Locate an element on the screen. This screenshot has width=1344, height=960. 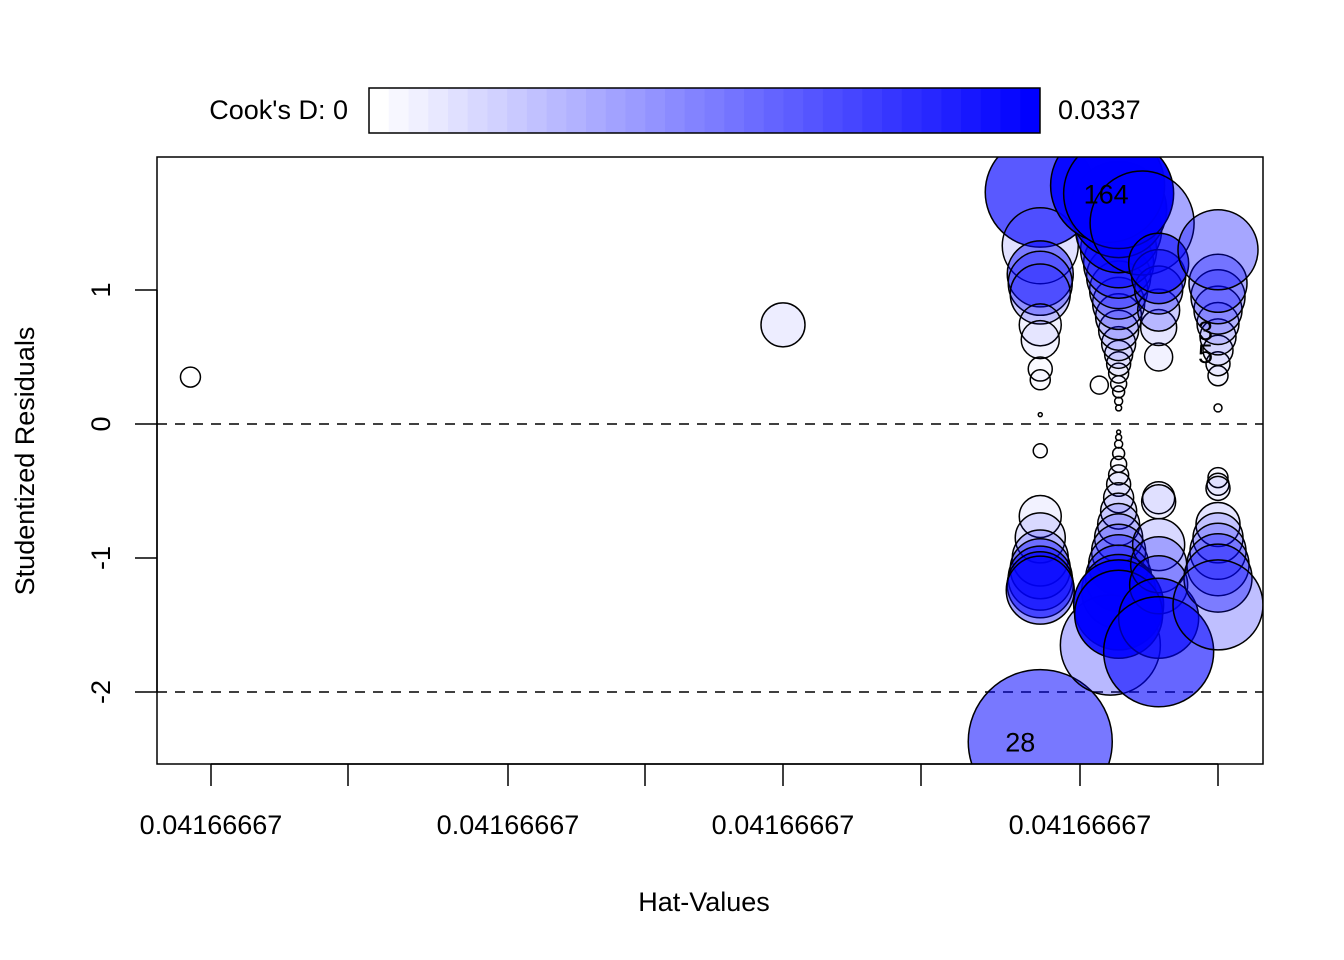
legend-color-ramp is located at coordinates (705, 110).